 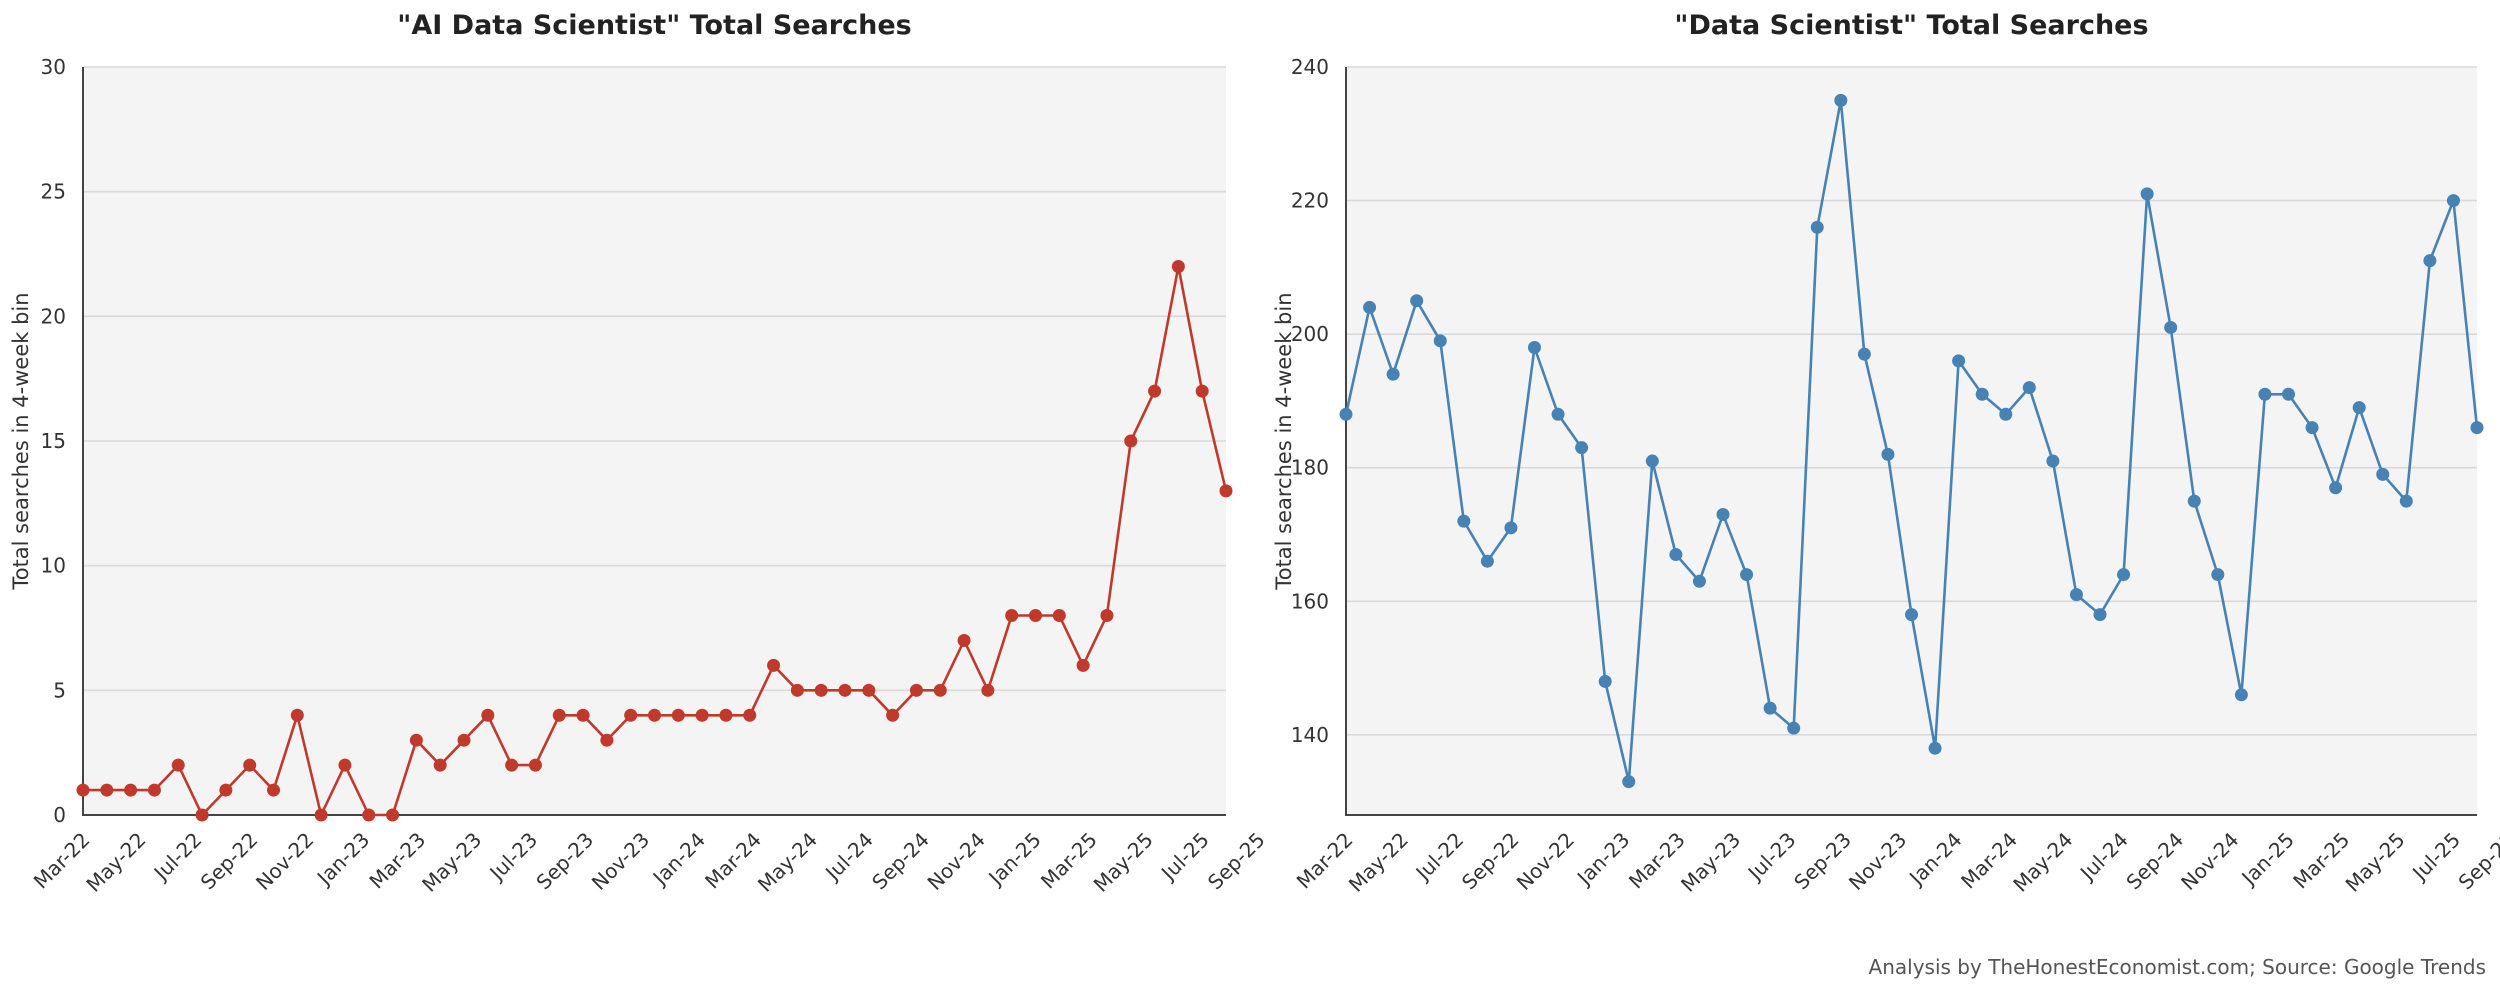 I want to click on y-tick-label: 20, so click(x=53, y=316).